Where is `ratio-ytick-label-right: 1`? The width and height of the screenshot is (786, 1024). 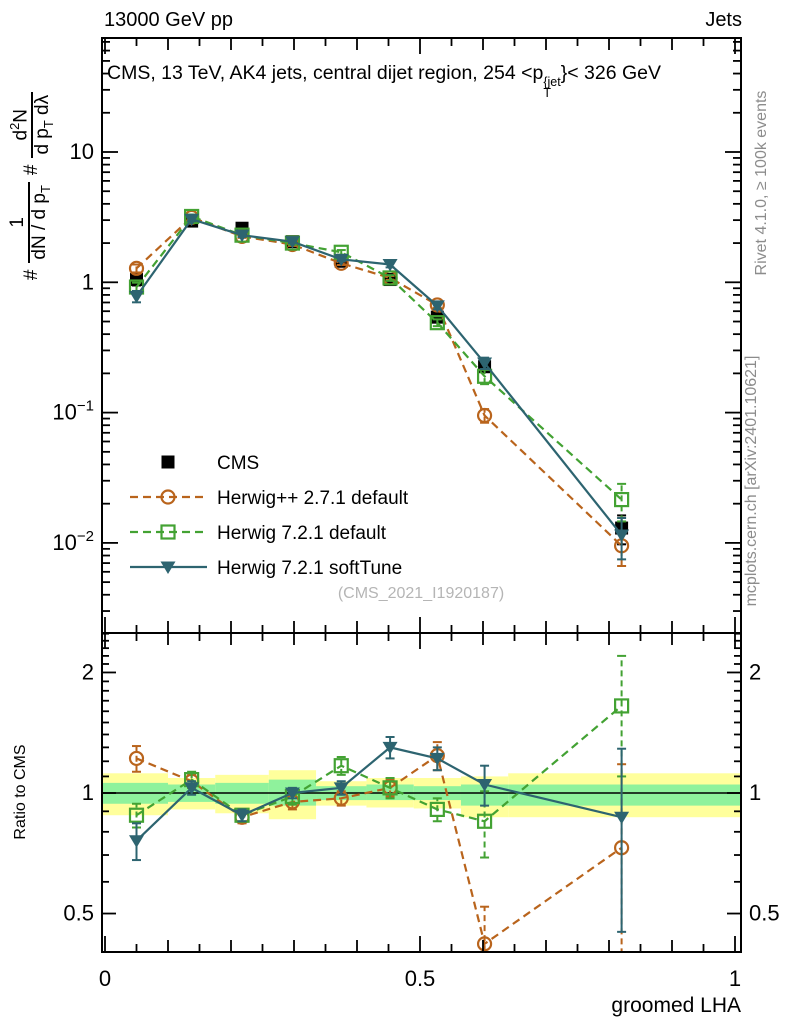 ratio-ytick-label-right: 1 is located at coordinates (755, 792).